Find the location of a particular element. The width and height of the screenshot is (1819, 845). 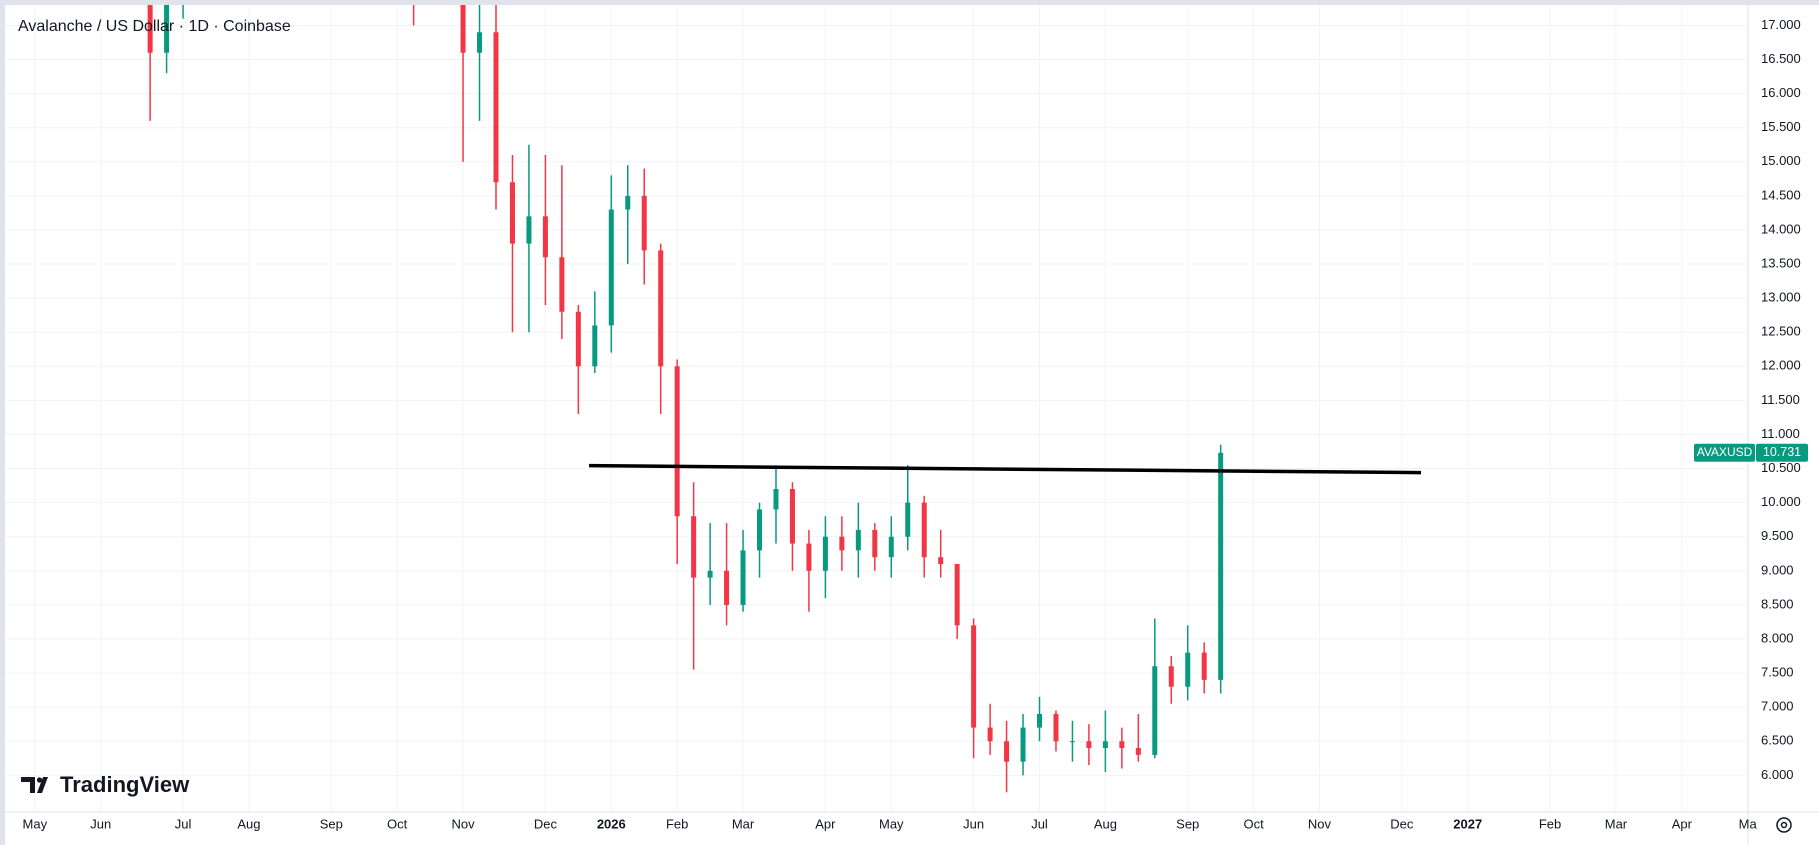

chart-title: Avalanche / US Dollar · 1D · Coinbase is located at coordinates (154, 26).